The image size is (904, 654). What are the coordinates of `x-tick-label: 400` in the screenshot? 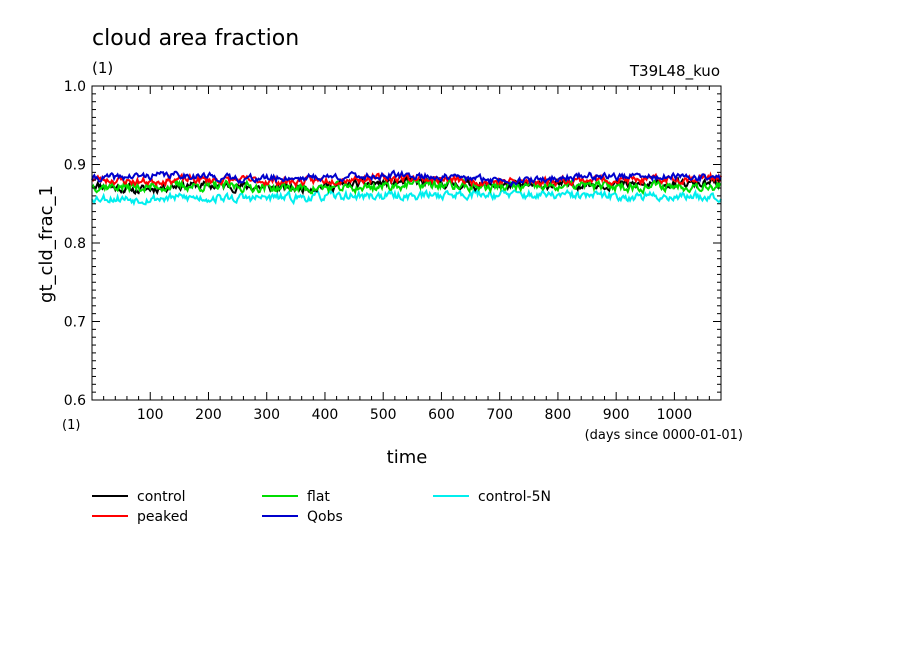 It's located at (325, 415).